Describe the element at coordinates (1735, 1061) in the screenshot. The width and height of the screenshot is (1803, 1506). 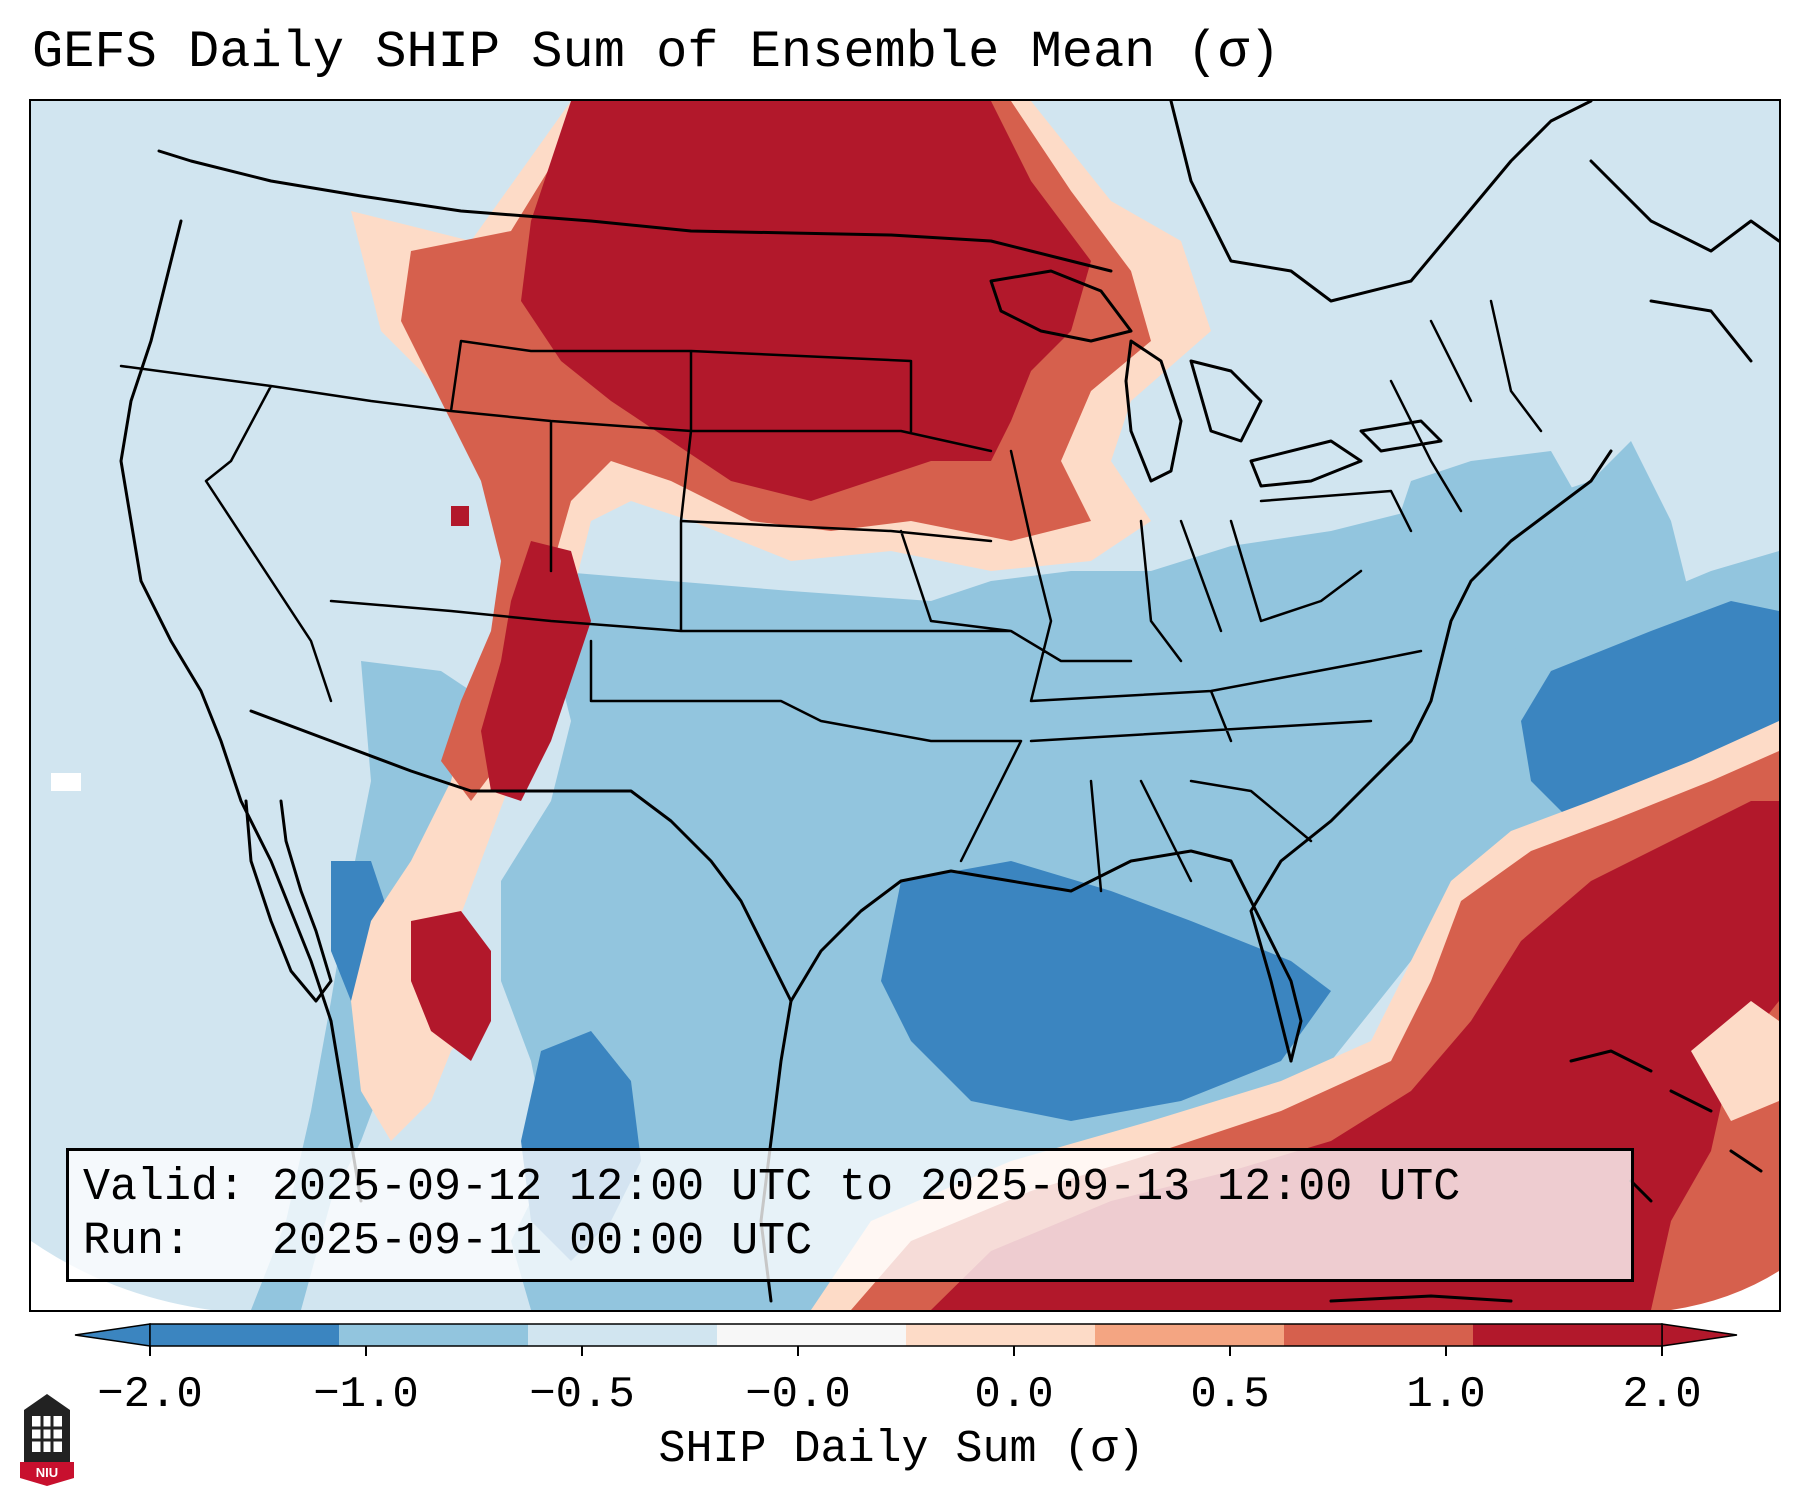
I see `weak-positive-atlantic-band` at that location.